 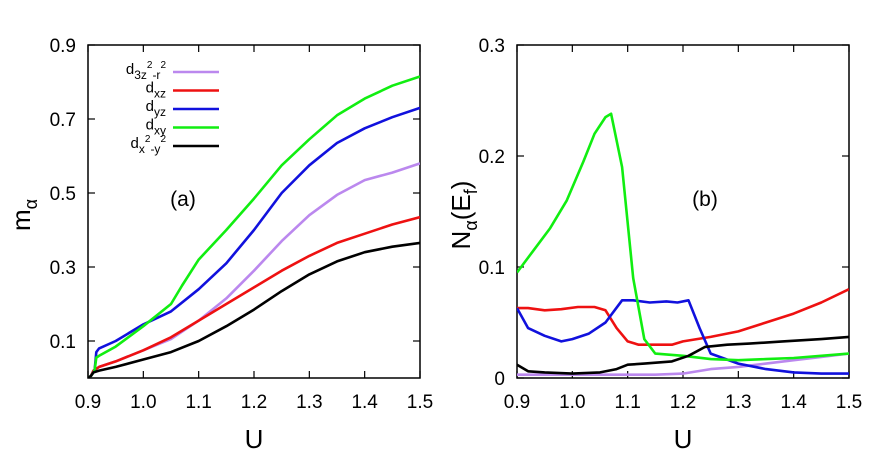 What do you see at coordinates (461, 185) in the screenshot?
I see `y-axis-label-close: )` at bounding box center [461, 185].